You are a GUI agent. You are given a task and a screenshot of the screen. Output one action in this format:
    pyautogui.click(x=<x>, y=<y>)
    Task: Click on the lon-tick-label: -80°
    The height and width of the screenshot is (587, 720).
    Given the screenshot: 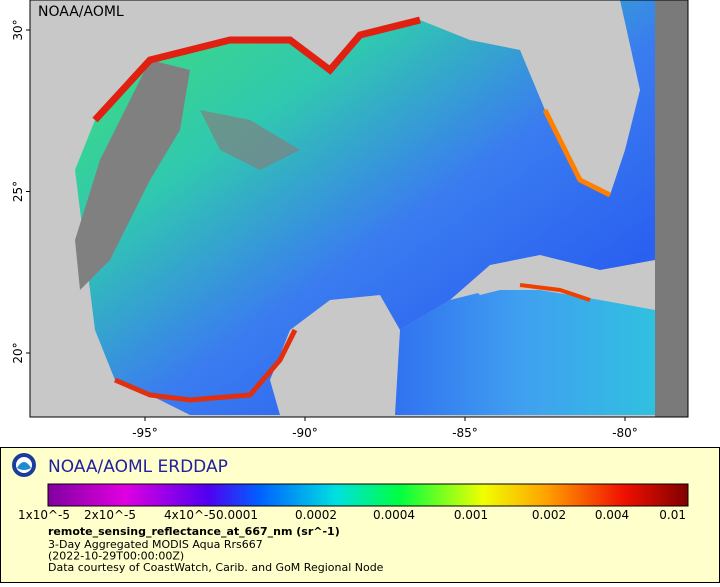 What is the action you would take?
    pyautogui.click(x=625, y=433)
    